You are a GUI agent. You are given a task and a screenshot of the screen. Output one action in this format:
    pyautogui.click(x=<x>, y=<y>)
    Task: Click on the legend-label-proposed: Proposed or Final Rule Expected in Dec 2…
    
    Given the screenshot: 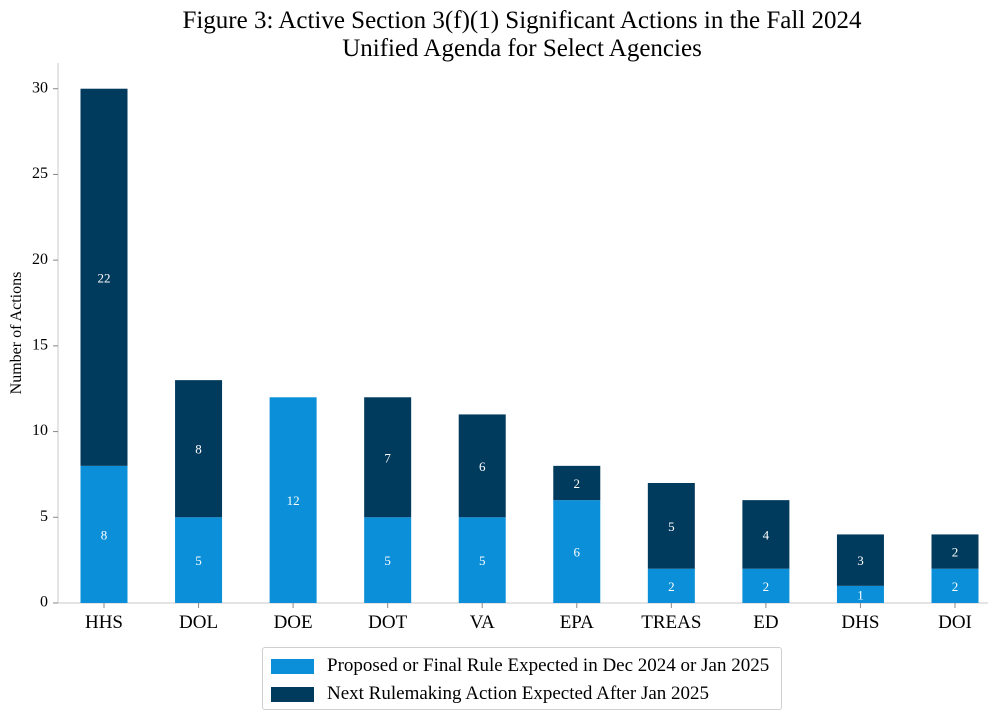 What is the action you would take?
    pyautogui.click(x=548, y=665)
    